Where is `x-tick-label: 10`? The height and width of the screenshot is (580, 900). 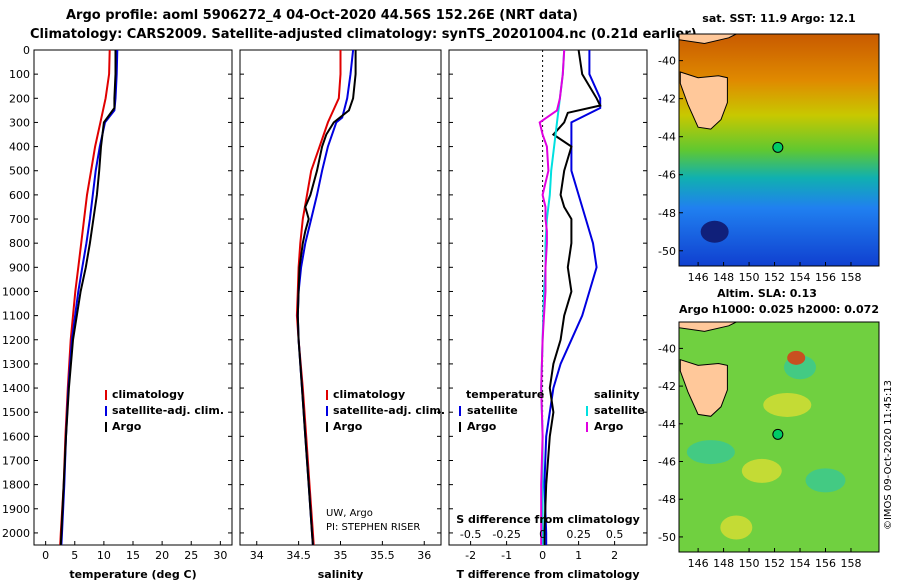 x-tick-label: 10 is located at coordinates (104, 555).